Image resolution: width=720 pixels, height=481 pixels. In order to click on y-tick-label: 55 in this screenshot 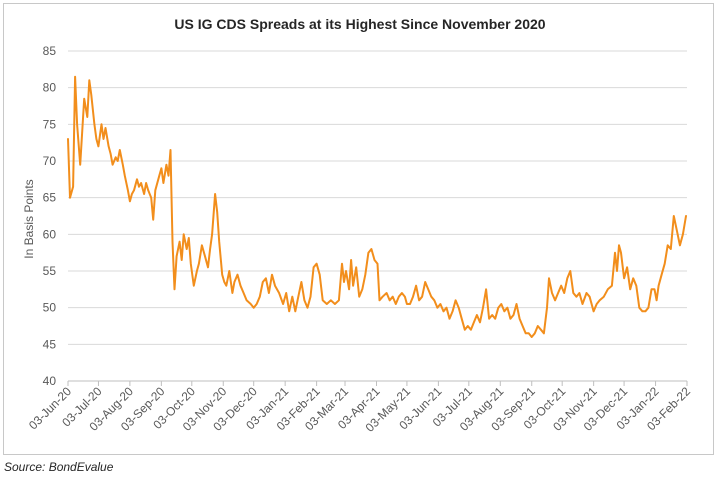, I will do `click(50, 271)`.